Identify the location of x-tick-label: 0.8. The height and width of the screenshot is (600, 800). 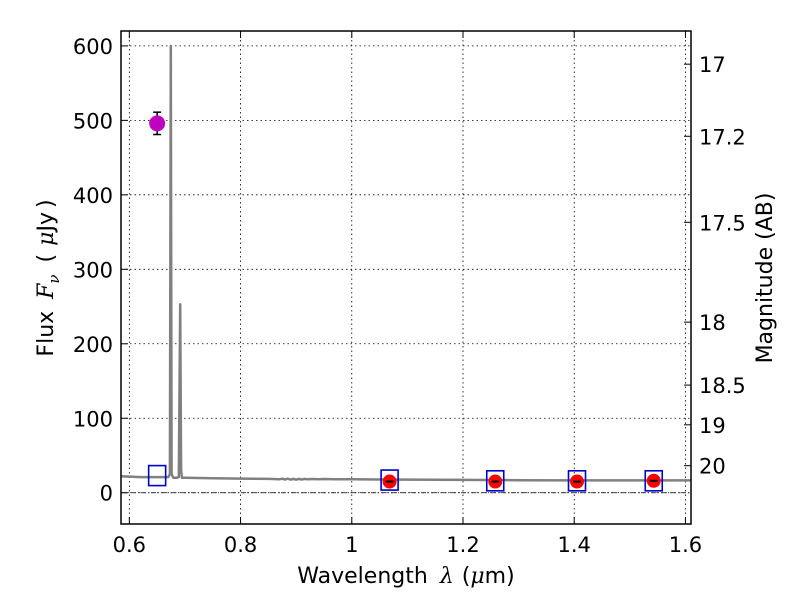
(240, 545).